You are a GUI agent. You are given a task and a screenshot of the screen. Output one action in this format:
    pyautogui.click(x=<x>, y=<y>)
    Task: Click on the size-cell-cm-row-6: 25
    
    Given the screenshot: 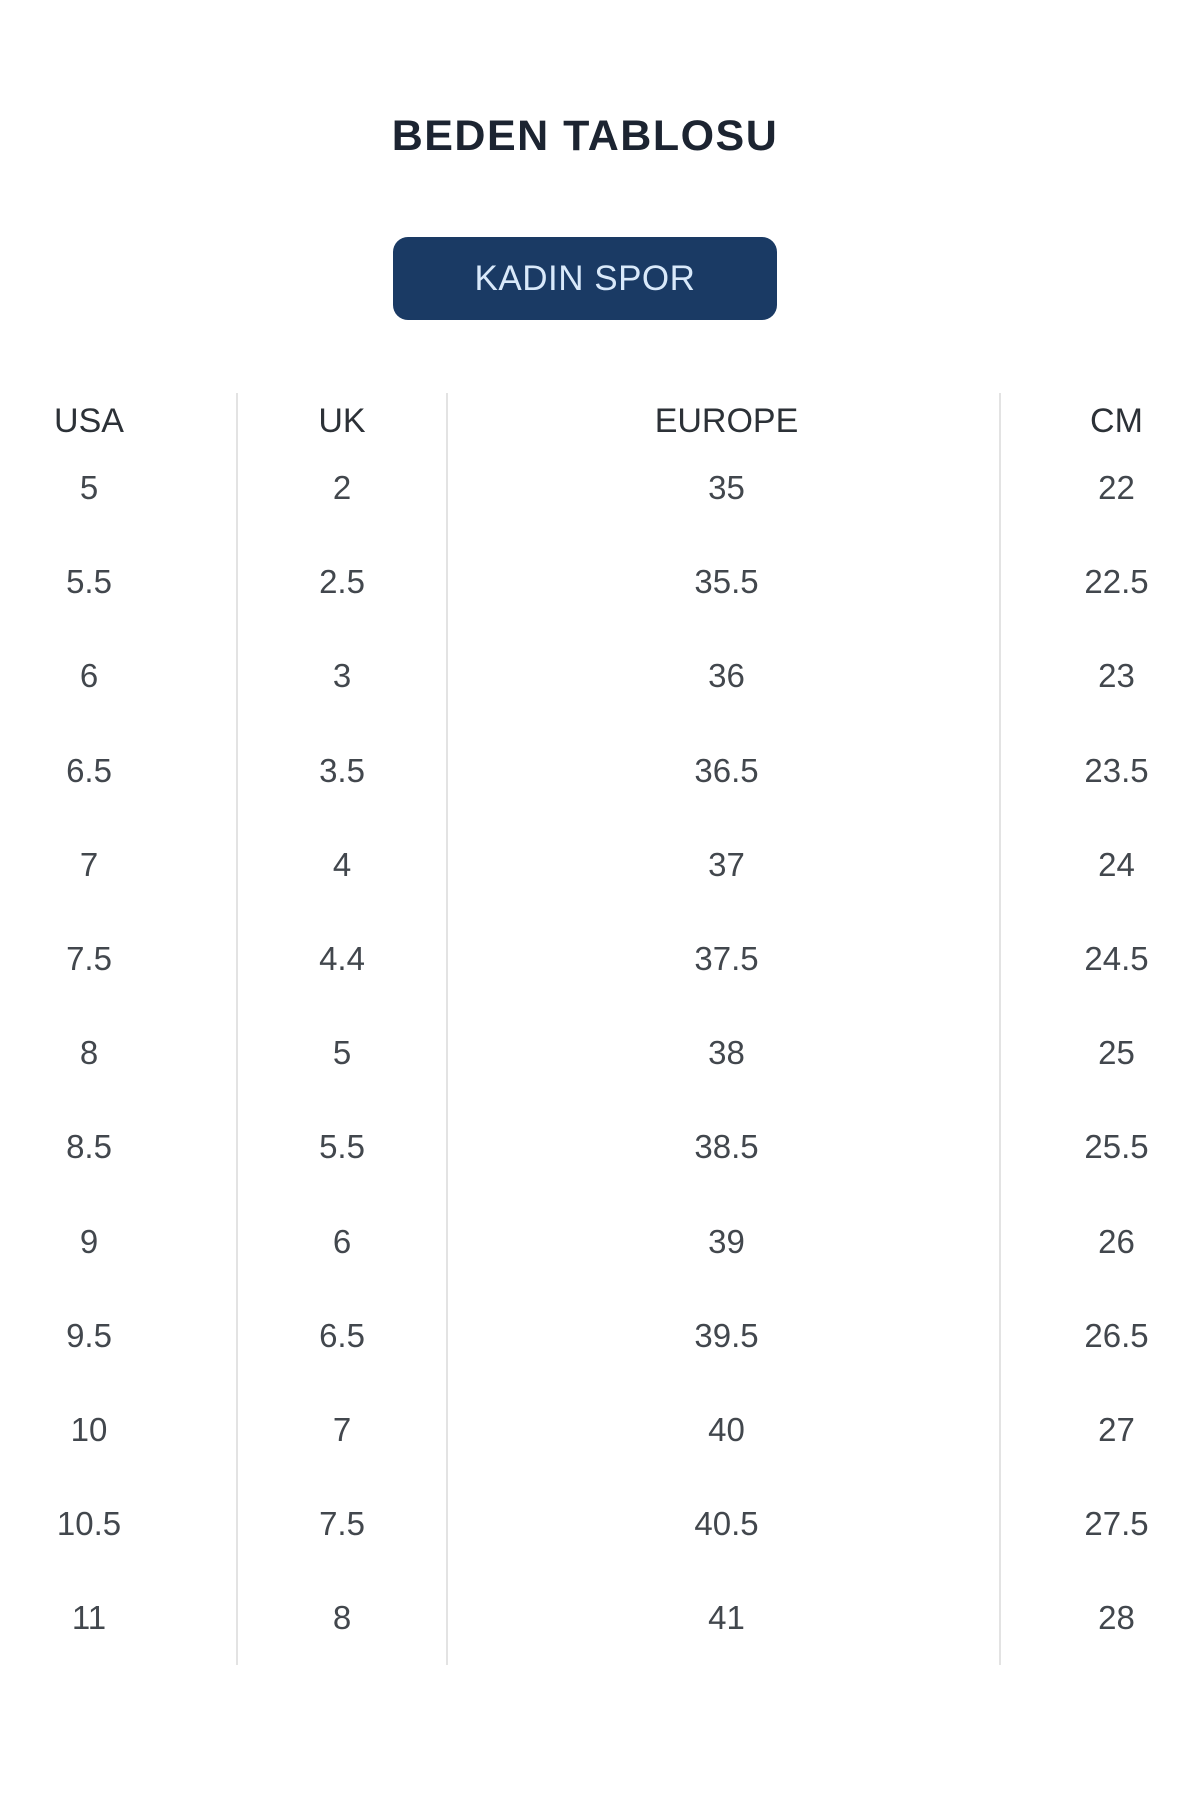 What is the action you would take?
    pyautogui.click(x=1100, y=1053)
    